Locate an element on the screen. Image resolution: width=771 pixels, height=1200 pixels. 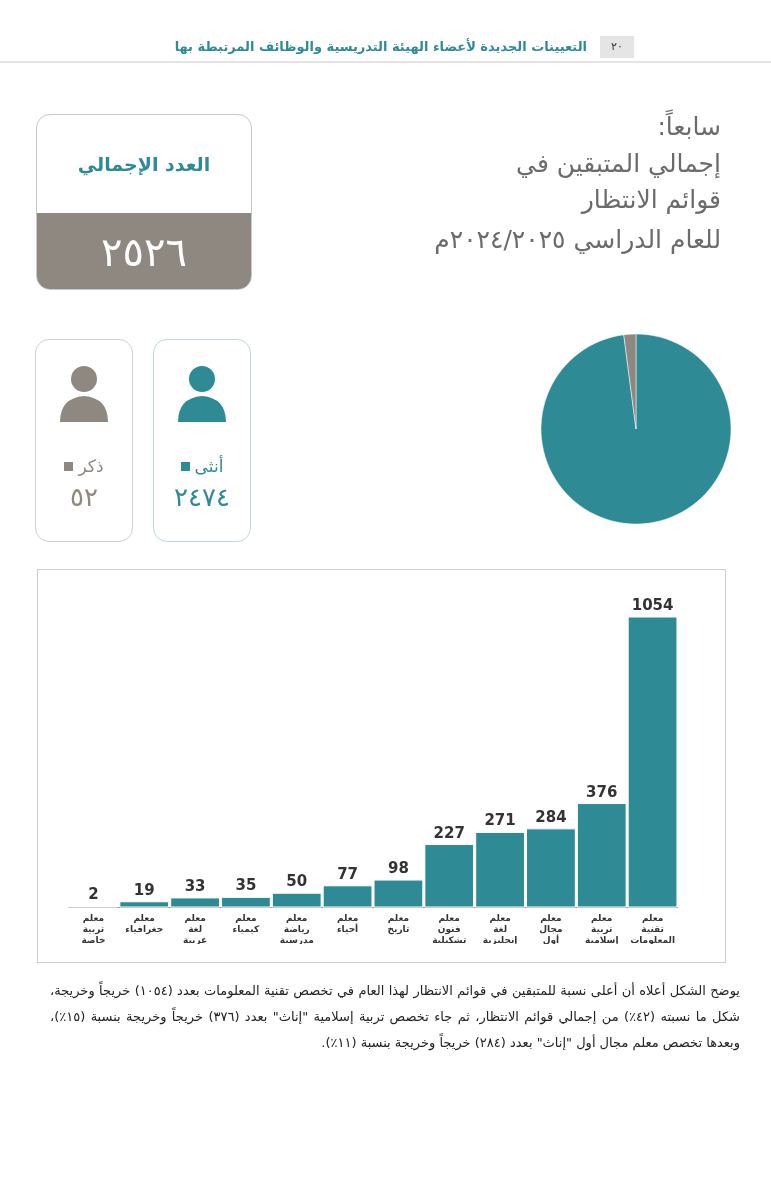
x-tick-label: معلم مجال أول is located at coordinates (551, 929).